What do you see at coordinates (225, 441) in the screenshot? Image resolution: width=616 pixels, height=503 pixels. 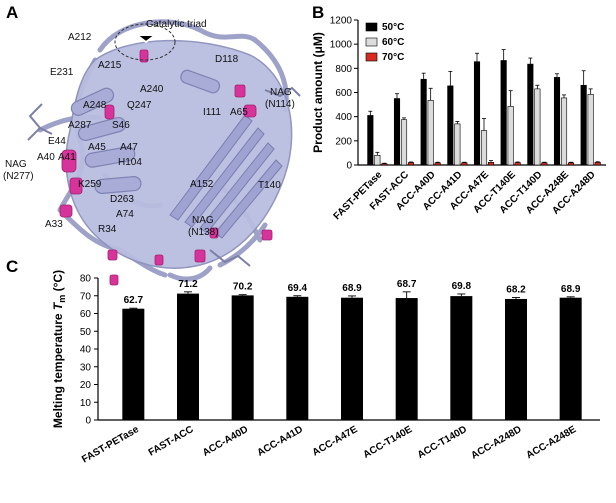 I see `x-category-label: ACC-A40D` at bounding box center [225, 441].